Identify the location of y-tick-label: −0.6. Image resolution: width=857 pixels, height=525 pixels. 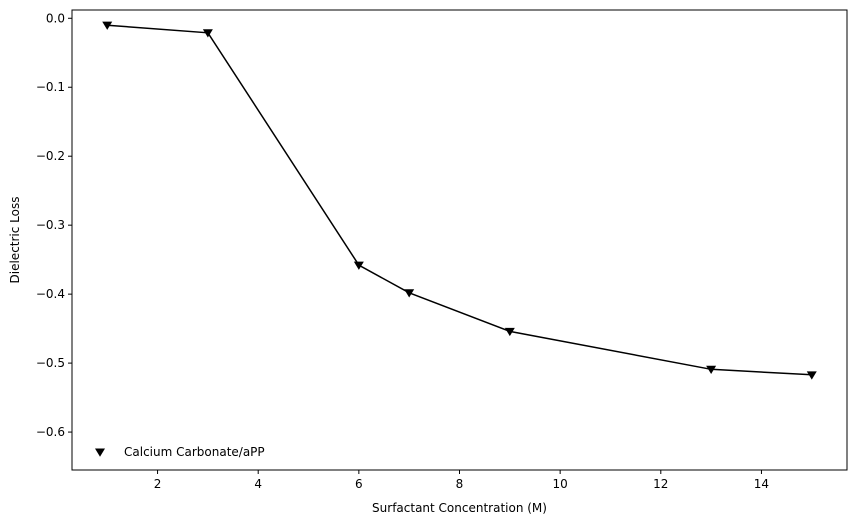
(50, 432).